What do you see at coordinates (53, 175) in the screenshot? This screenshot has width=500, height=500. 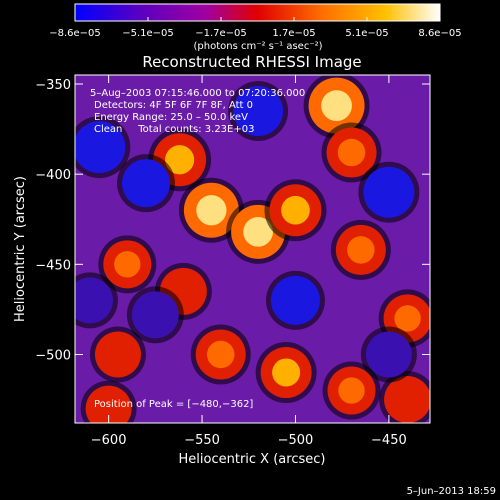 I see `y-tick-label: −400` at bounding box center [53, 175].